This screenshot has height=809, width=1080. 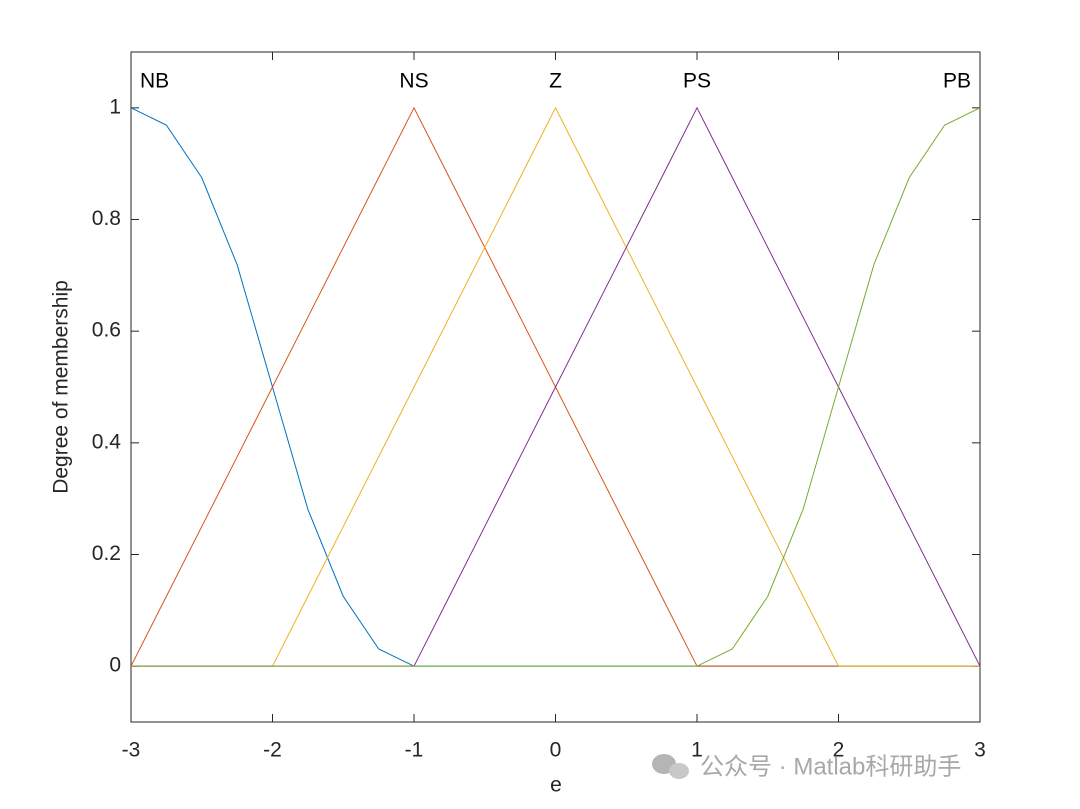 I want to click on y-tick-label: 0.4, so click(x=107, y=441).